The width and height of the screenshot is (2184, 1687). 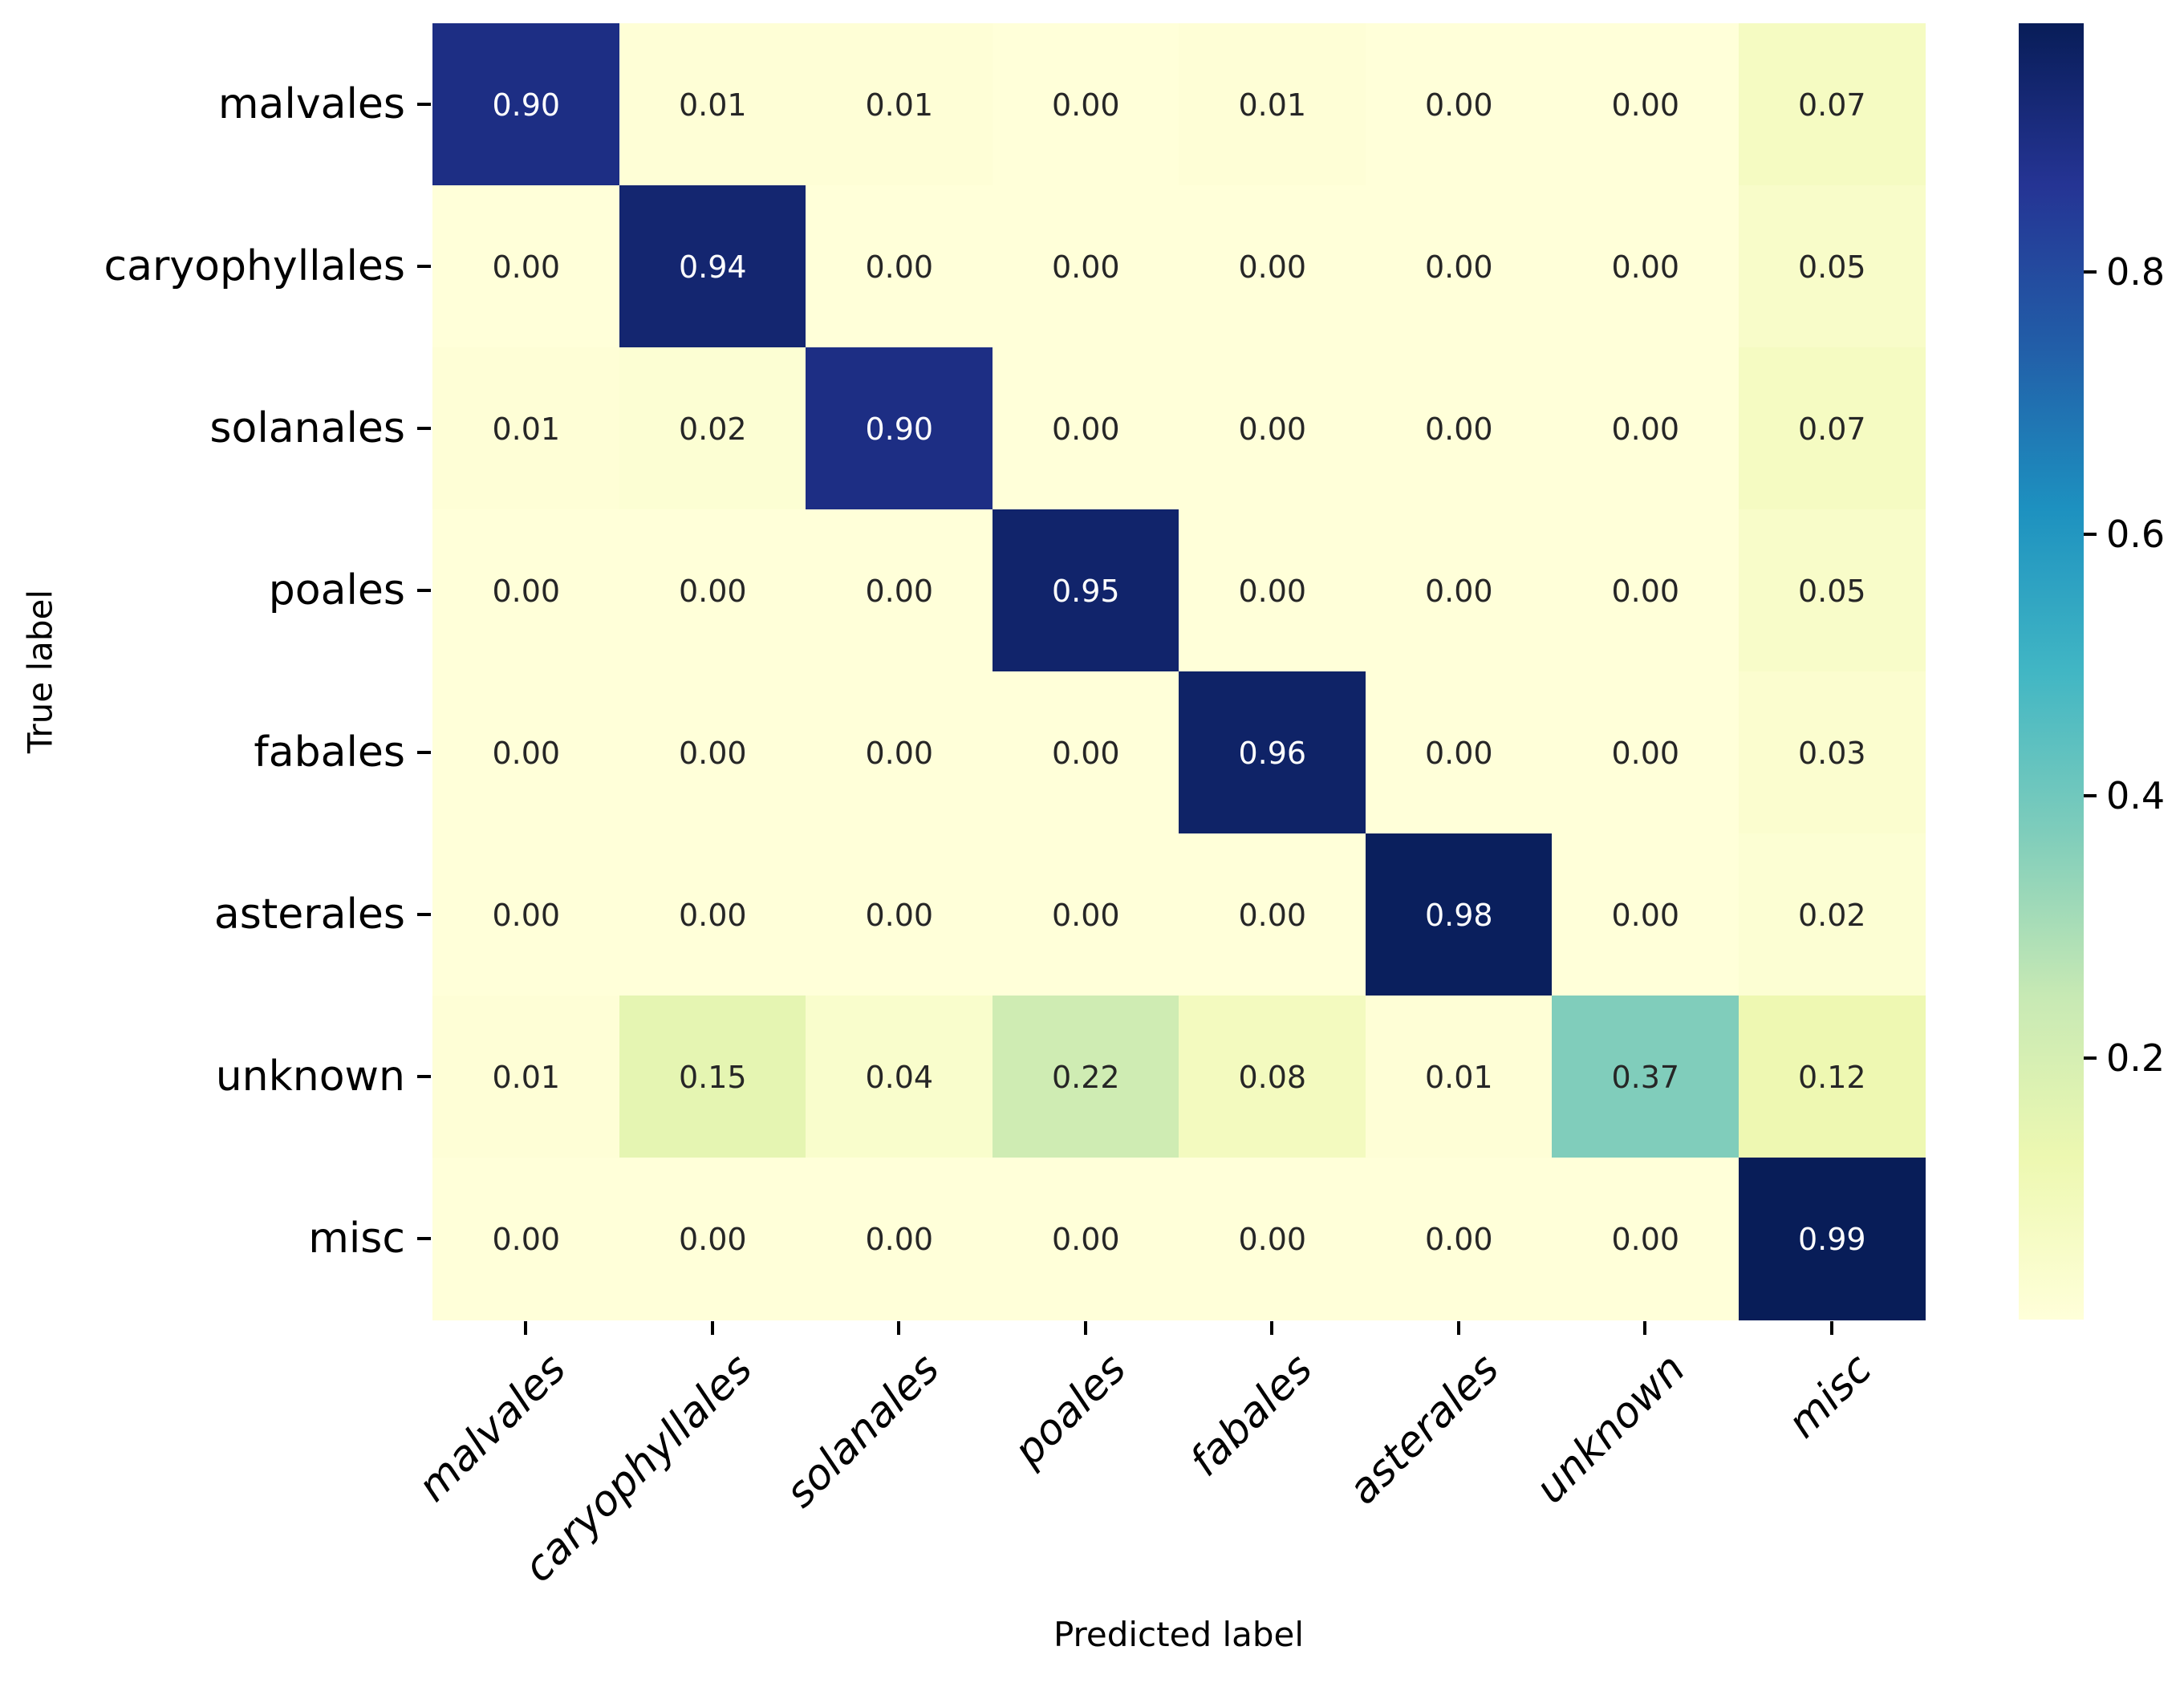 I want to click on cell-value: 0.37, so click(x=1645, y=1077).